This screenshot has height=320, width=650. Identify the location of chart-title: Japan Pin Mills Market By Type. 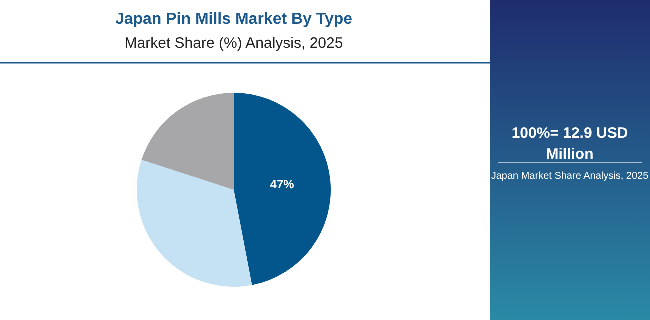
(234, 19).